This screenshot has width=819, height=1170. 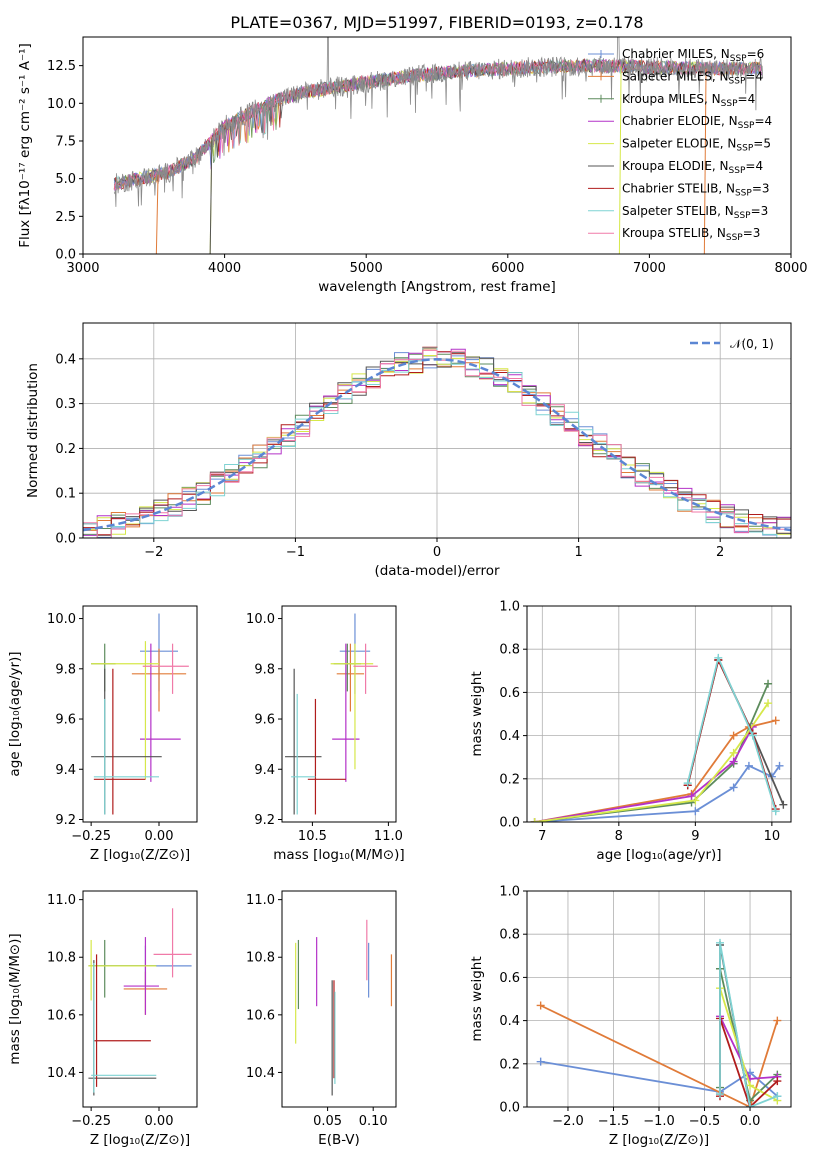 I want to click on x-axis-label: mass [log₁₀(M/M⊙)], so click(x=338, y=855).